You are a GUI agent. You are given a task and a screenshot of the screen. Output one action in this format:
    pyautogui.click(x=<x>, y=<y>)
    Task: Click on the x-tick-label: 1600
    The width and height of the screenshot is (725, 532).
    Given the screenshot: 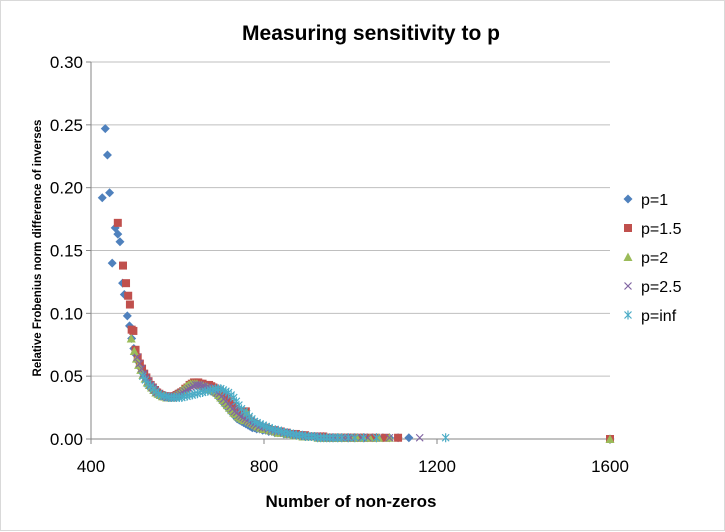 What is the action you would take?
    pyautogui.click(x=610, y=466)
    